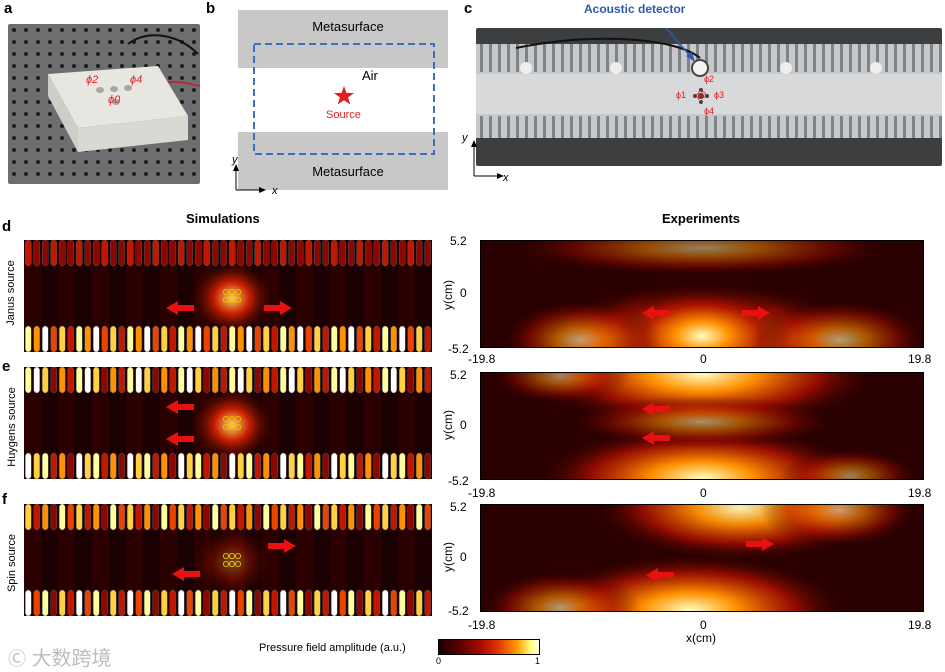 This screenshot has width=945, height=672. I want to click on sim-map-janus, so click(228, 296).